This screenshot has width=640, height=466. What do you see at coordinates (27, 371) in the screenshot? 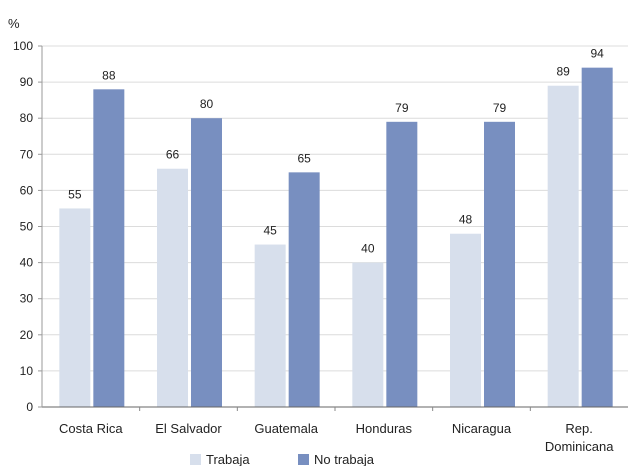
I see `y-tick-label: 10` at bounding box center [27, 371].